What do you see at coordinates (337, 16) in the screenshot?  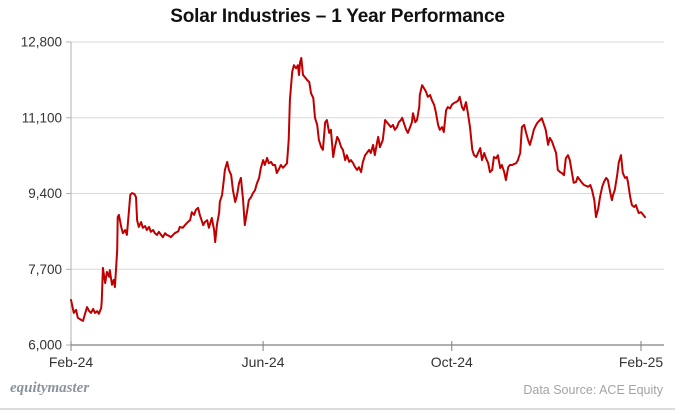 I see `chart-title: Solar Industries – 1 Year Performance` at bounding box center [337, 16].